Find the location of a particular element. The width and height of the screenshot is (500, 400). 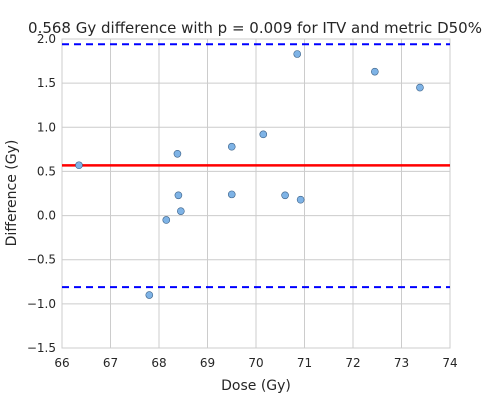

y-tick-labels: −1.5 −1.0 −0.5 0.0 0.5 1.0 1.5 2.0 is located at coordinates (41, 193).